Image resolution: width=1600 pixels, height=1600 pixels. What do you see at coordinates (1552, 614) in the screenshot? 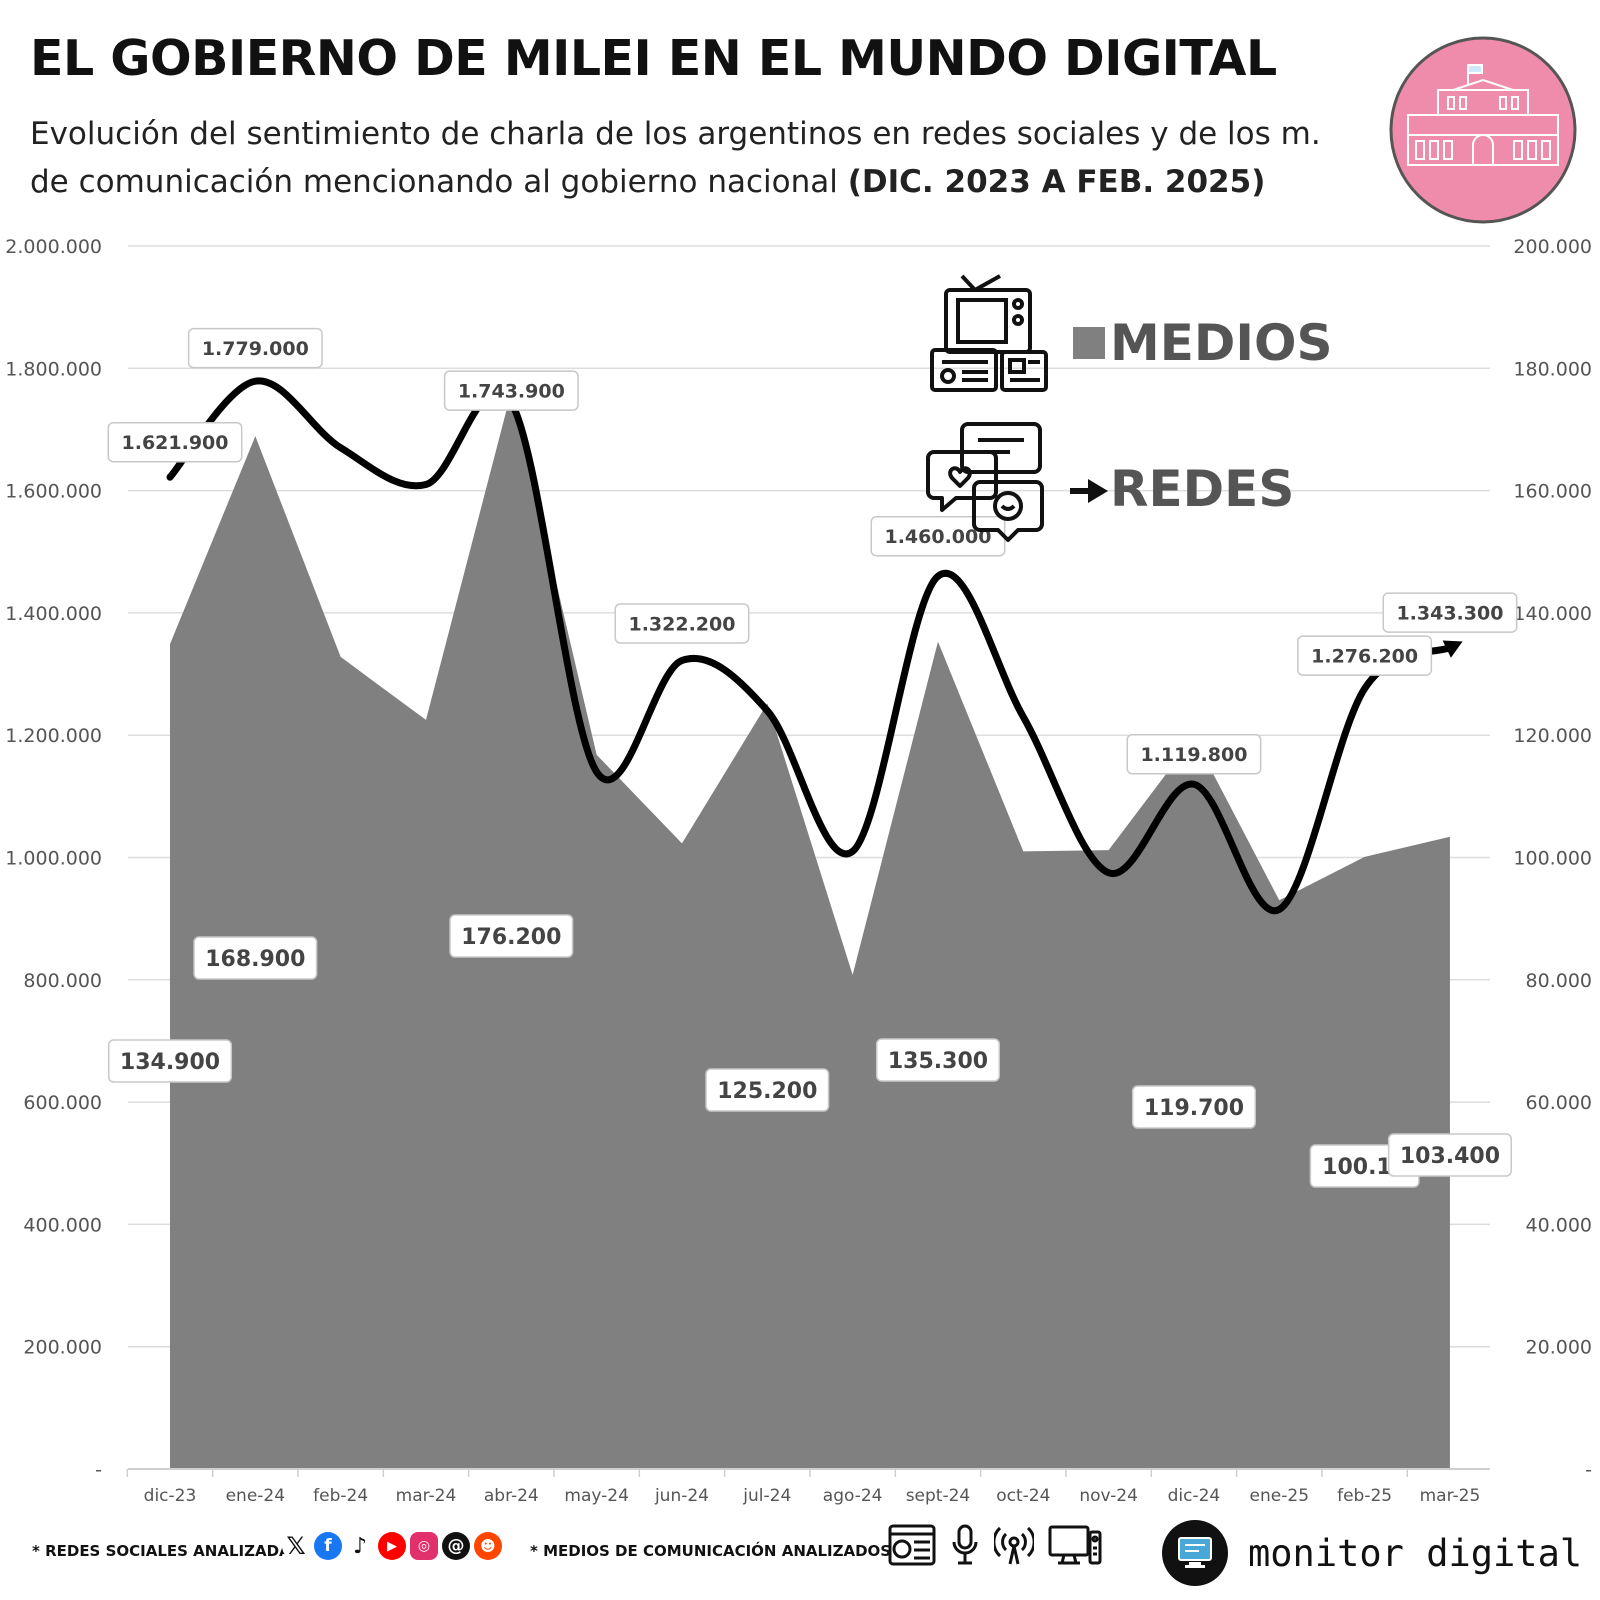
I see `right-axis-tick: 140.000` at bounding box center [1552, 614].